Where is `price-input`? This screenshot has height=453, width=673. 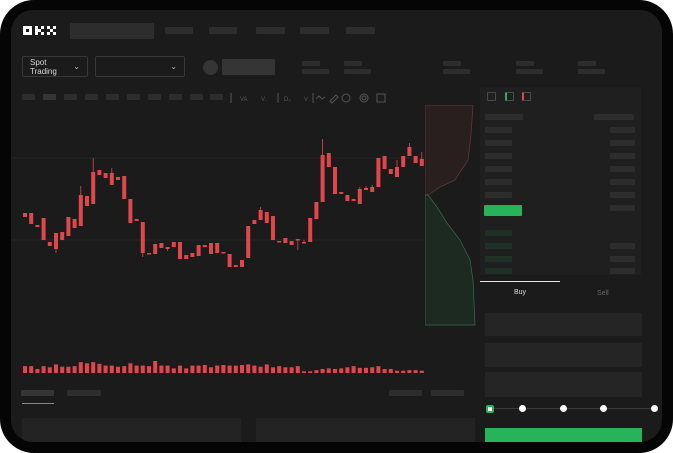
price-input is located at coordinates (563, 324).